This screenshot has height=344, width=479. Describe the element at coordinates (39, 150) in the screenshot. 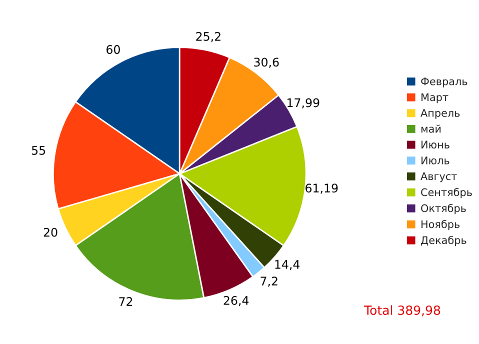

I see `data-label: 55` at that location.